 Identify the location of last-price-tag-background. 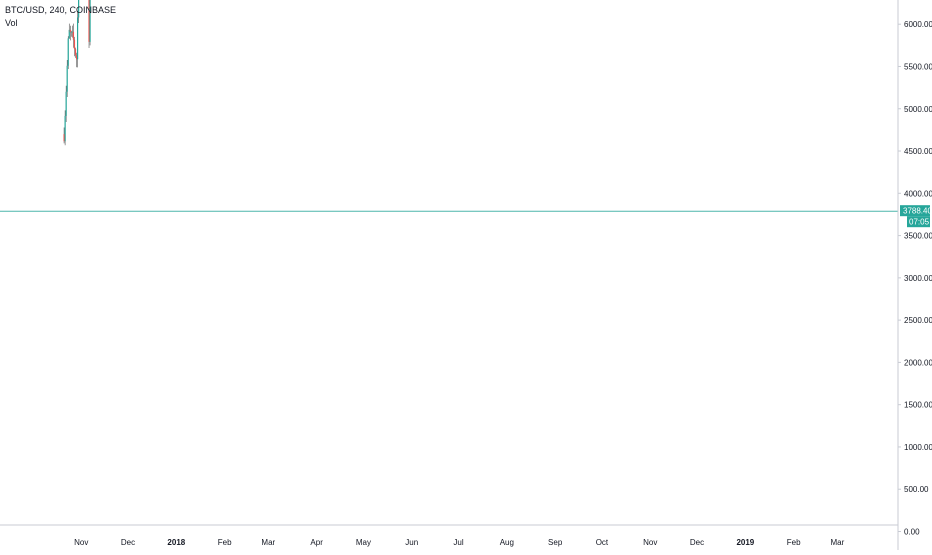
(915, 211).